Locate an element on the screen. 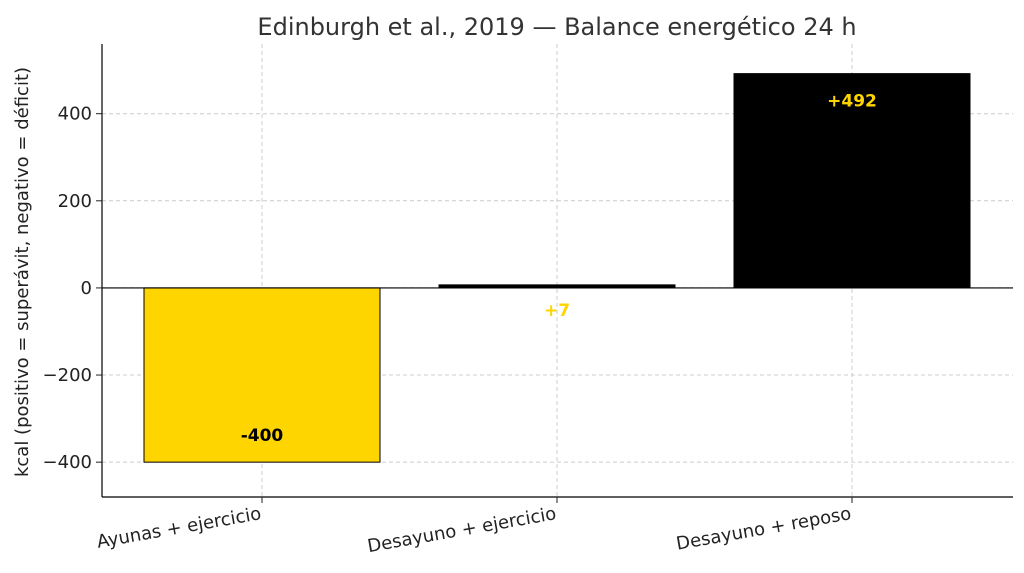 Image resolution: width=1024 pixels, height=573 pixels. y-axis-ticks: −400 −200 0 200 400 is located at coordinates (72, 288).